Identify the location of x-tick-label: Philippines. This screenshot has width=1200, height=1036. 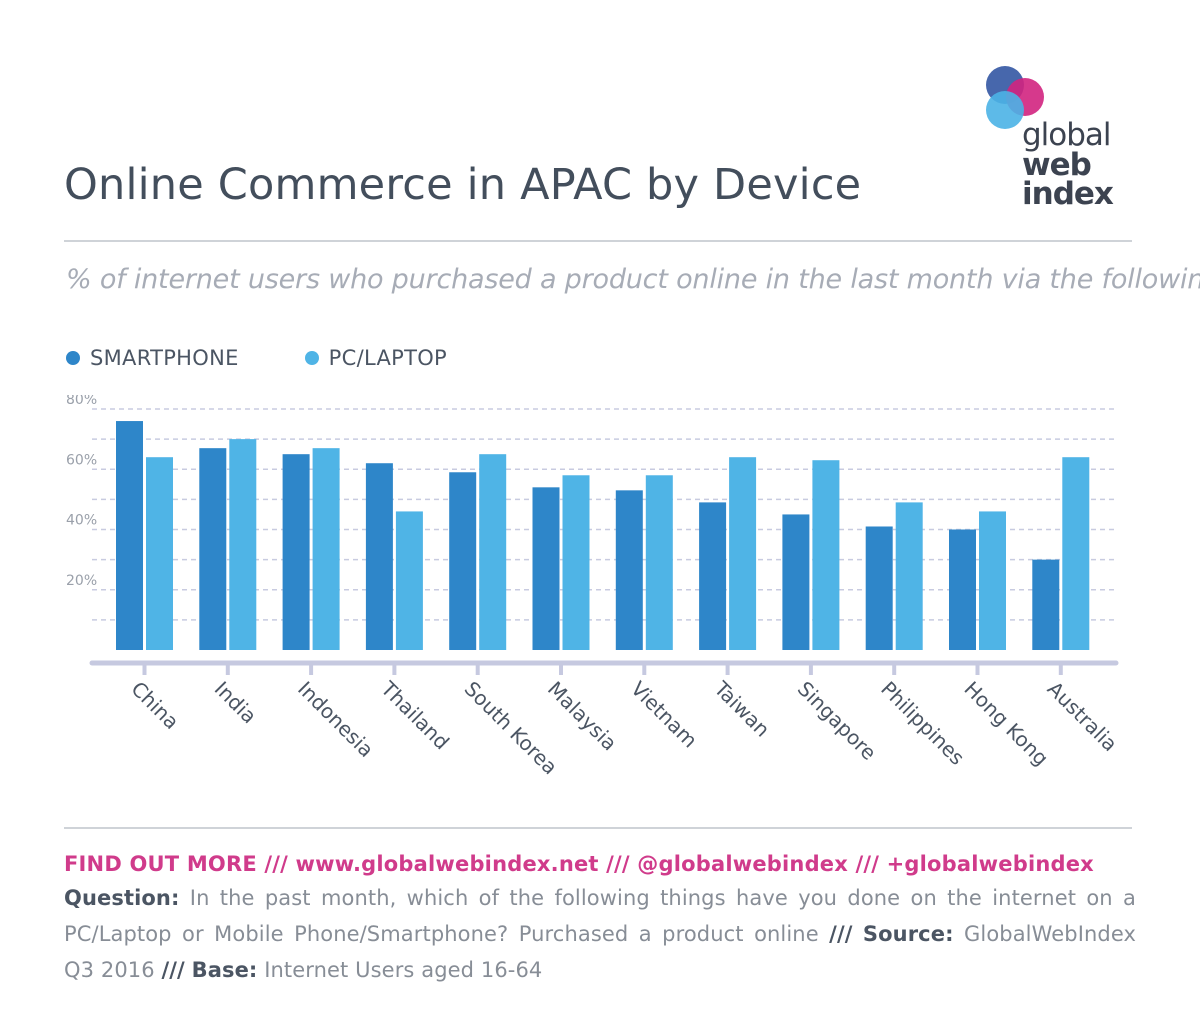
(922, 723).